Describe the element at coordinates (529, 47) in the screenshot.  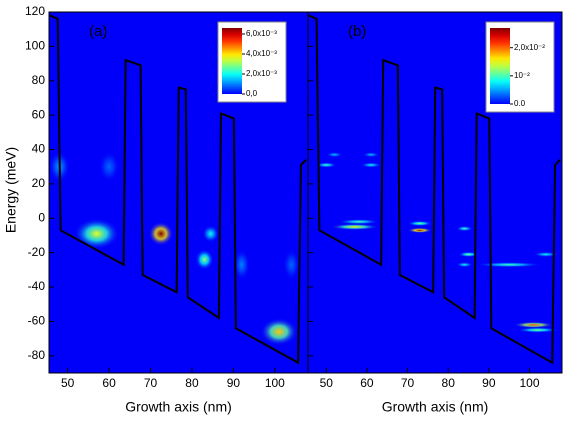
I see `colorbar-tick-label: 2,0x10⁻²` at that location.